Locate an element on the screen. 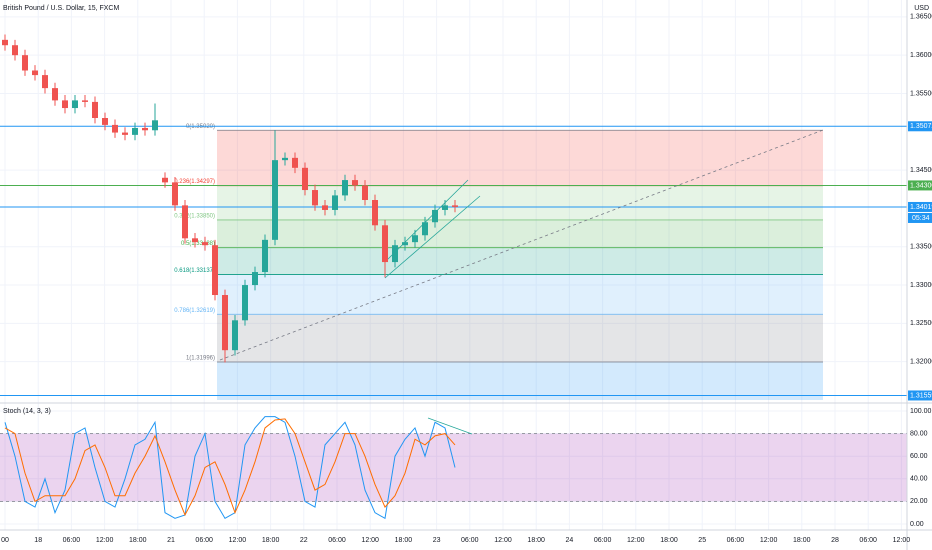 The image size is (932, 550). price-label: 1.34019 is located at coordinates (921, 207).